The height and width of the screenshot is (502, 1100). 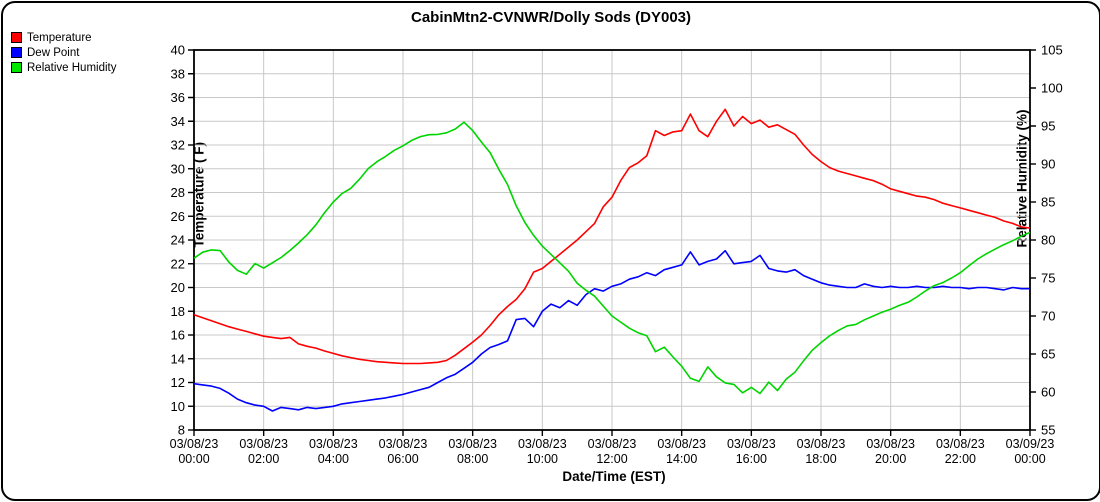 I want to click on x-tick-time: 14:00, so click(x=681, y=459).